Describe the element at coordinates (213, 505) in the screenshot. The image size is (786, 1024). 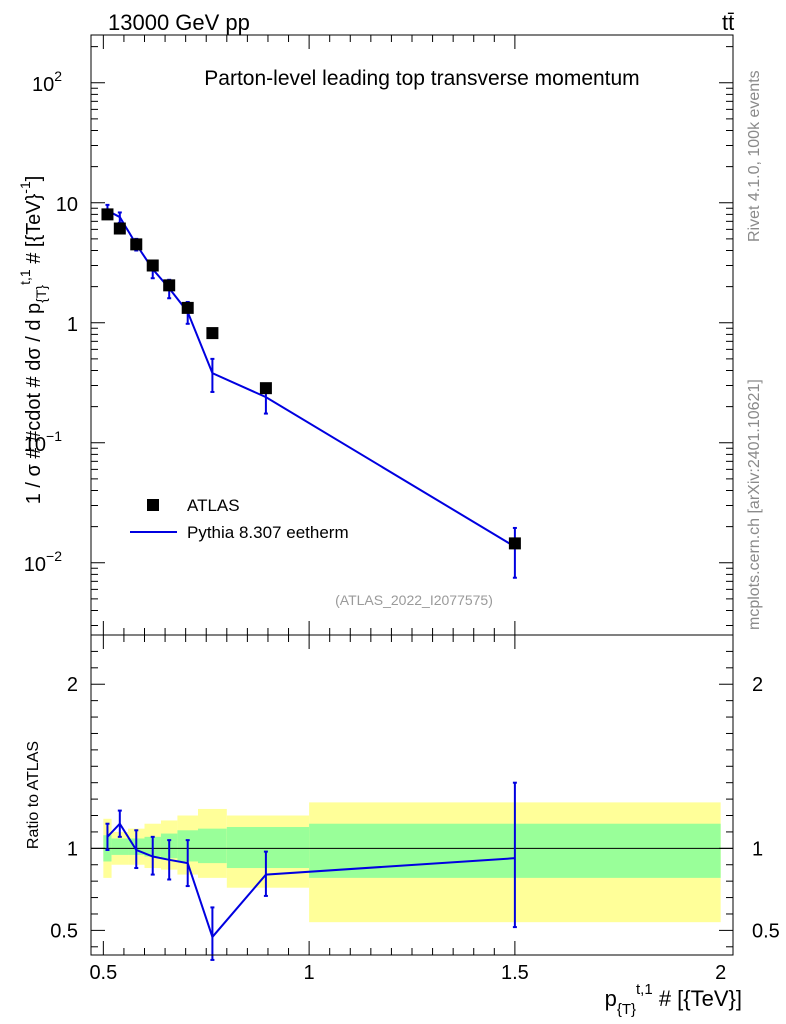
I see `legend-label-atlas: ATLAS` at that location.